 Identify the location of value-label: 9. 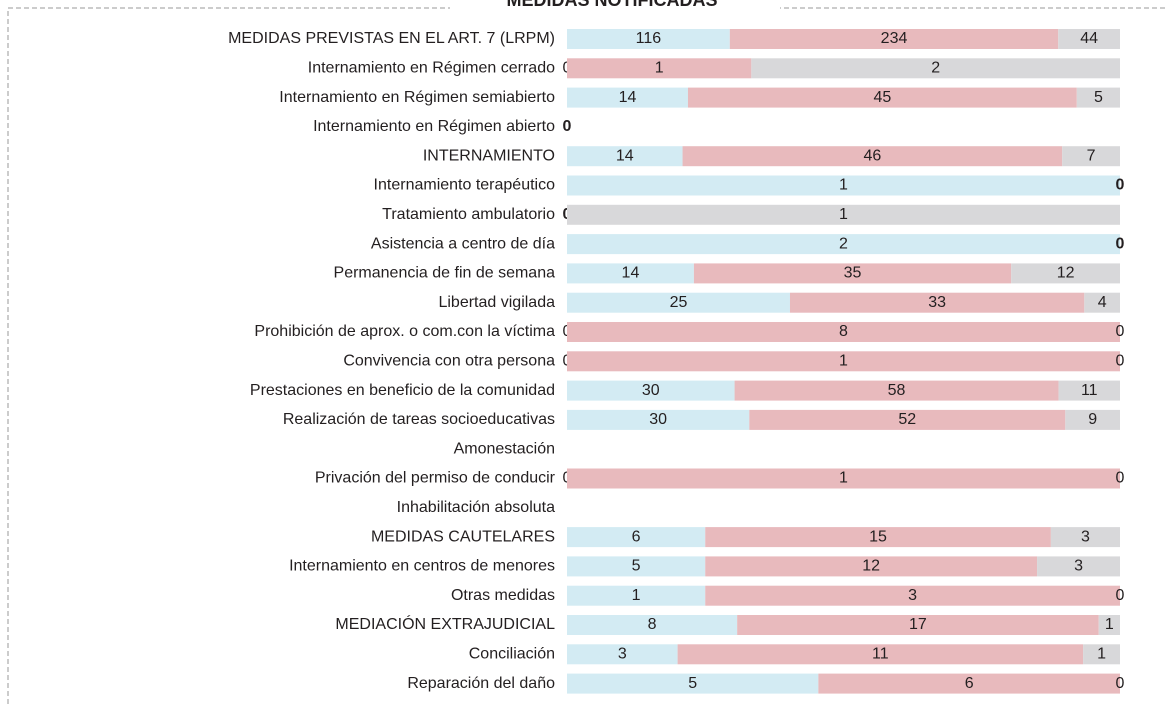
(1092, 419).